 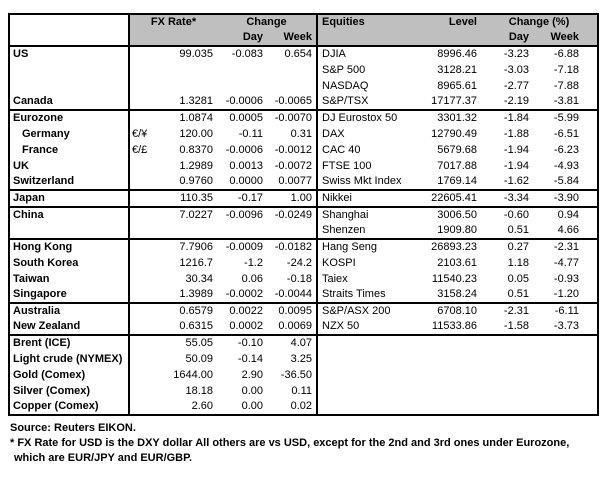 I want to click on fx-day-cell, so click(x=242, y=70).